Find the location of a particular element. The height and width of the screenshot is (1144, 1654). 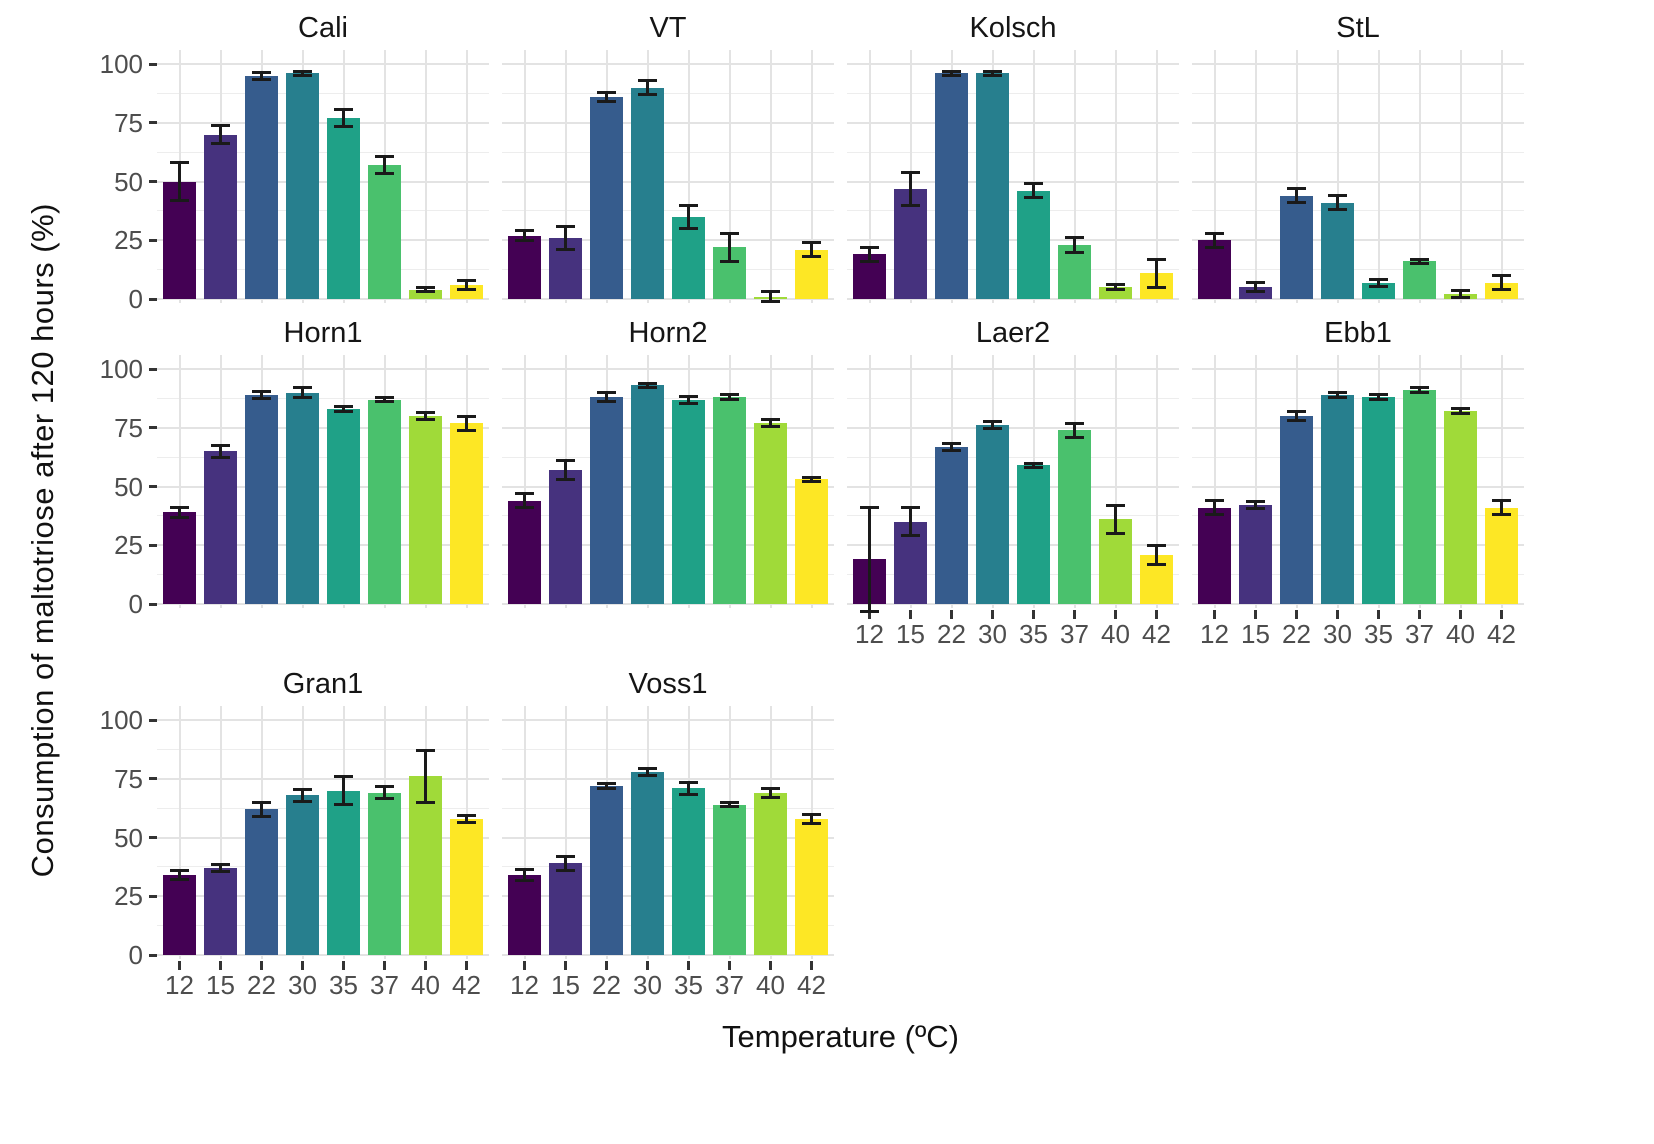

x-axis-title: Temperature (ºC) is located at coordinates (840, 1036).